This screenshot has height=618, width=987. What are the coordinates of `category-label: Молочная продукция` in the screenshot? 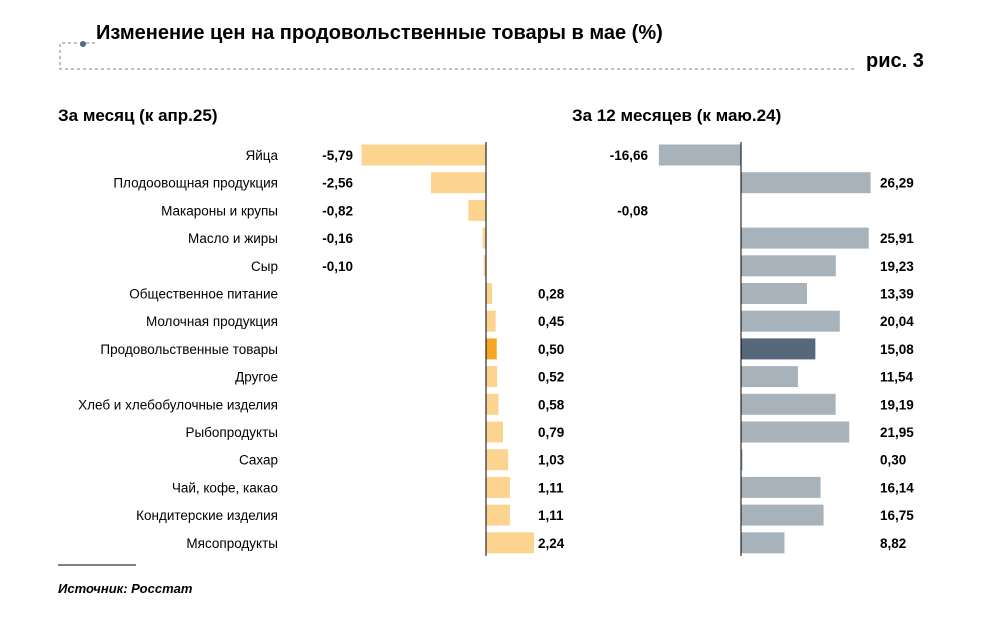 It's located at (212, 321).